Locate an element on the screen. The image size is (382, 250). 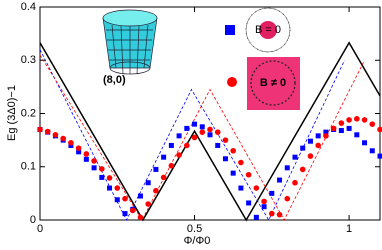
x-tick-label: 0 is located at coordinates (40, 229).